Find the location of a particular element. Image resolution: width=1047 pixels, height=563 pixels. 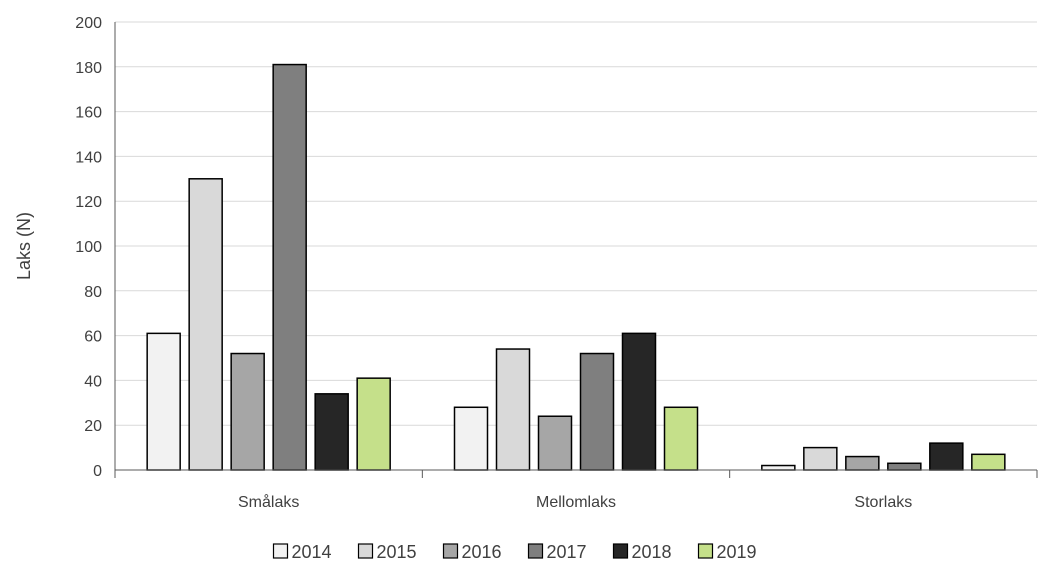

y-tick-label: 140 is located at coordinates (88, 157).